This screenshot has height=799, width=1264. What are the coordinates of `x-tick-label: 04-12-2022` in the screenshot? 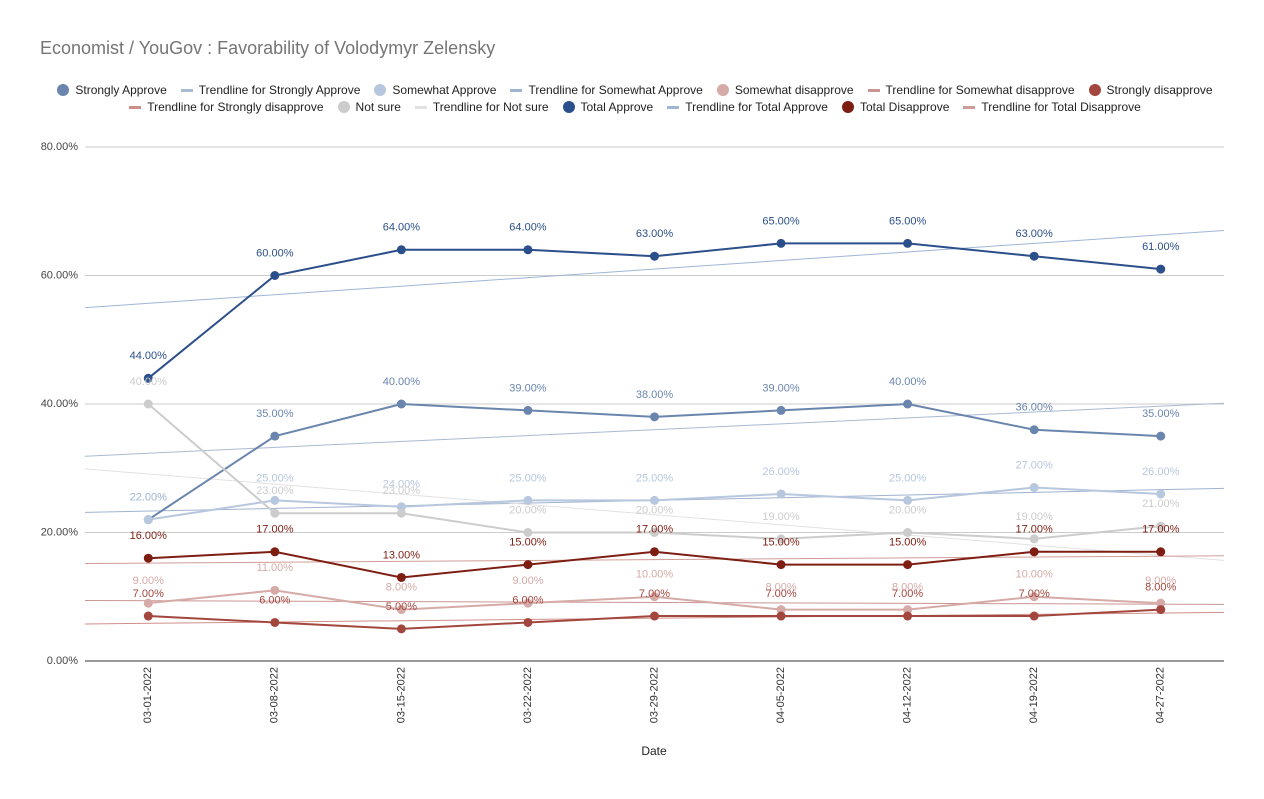 It's located at (908, 695).